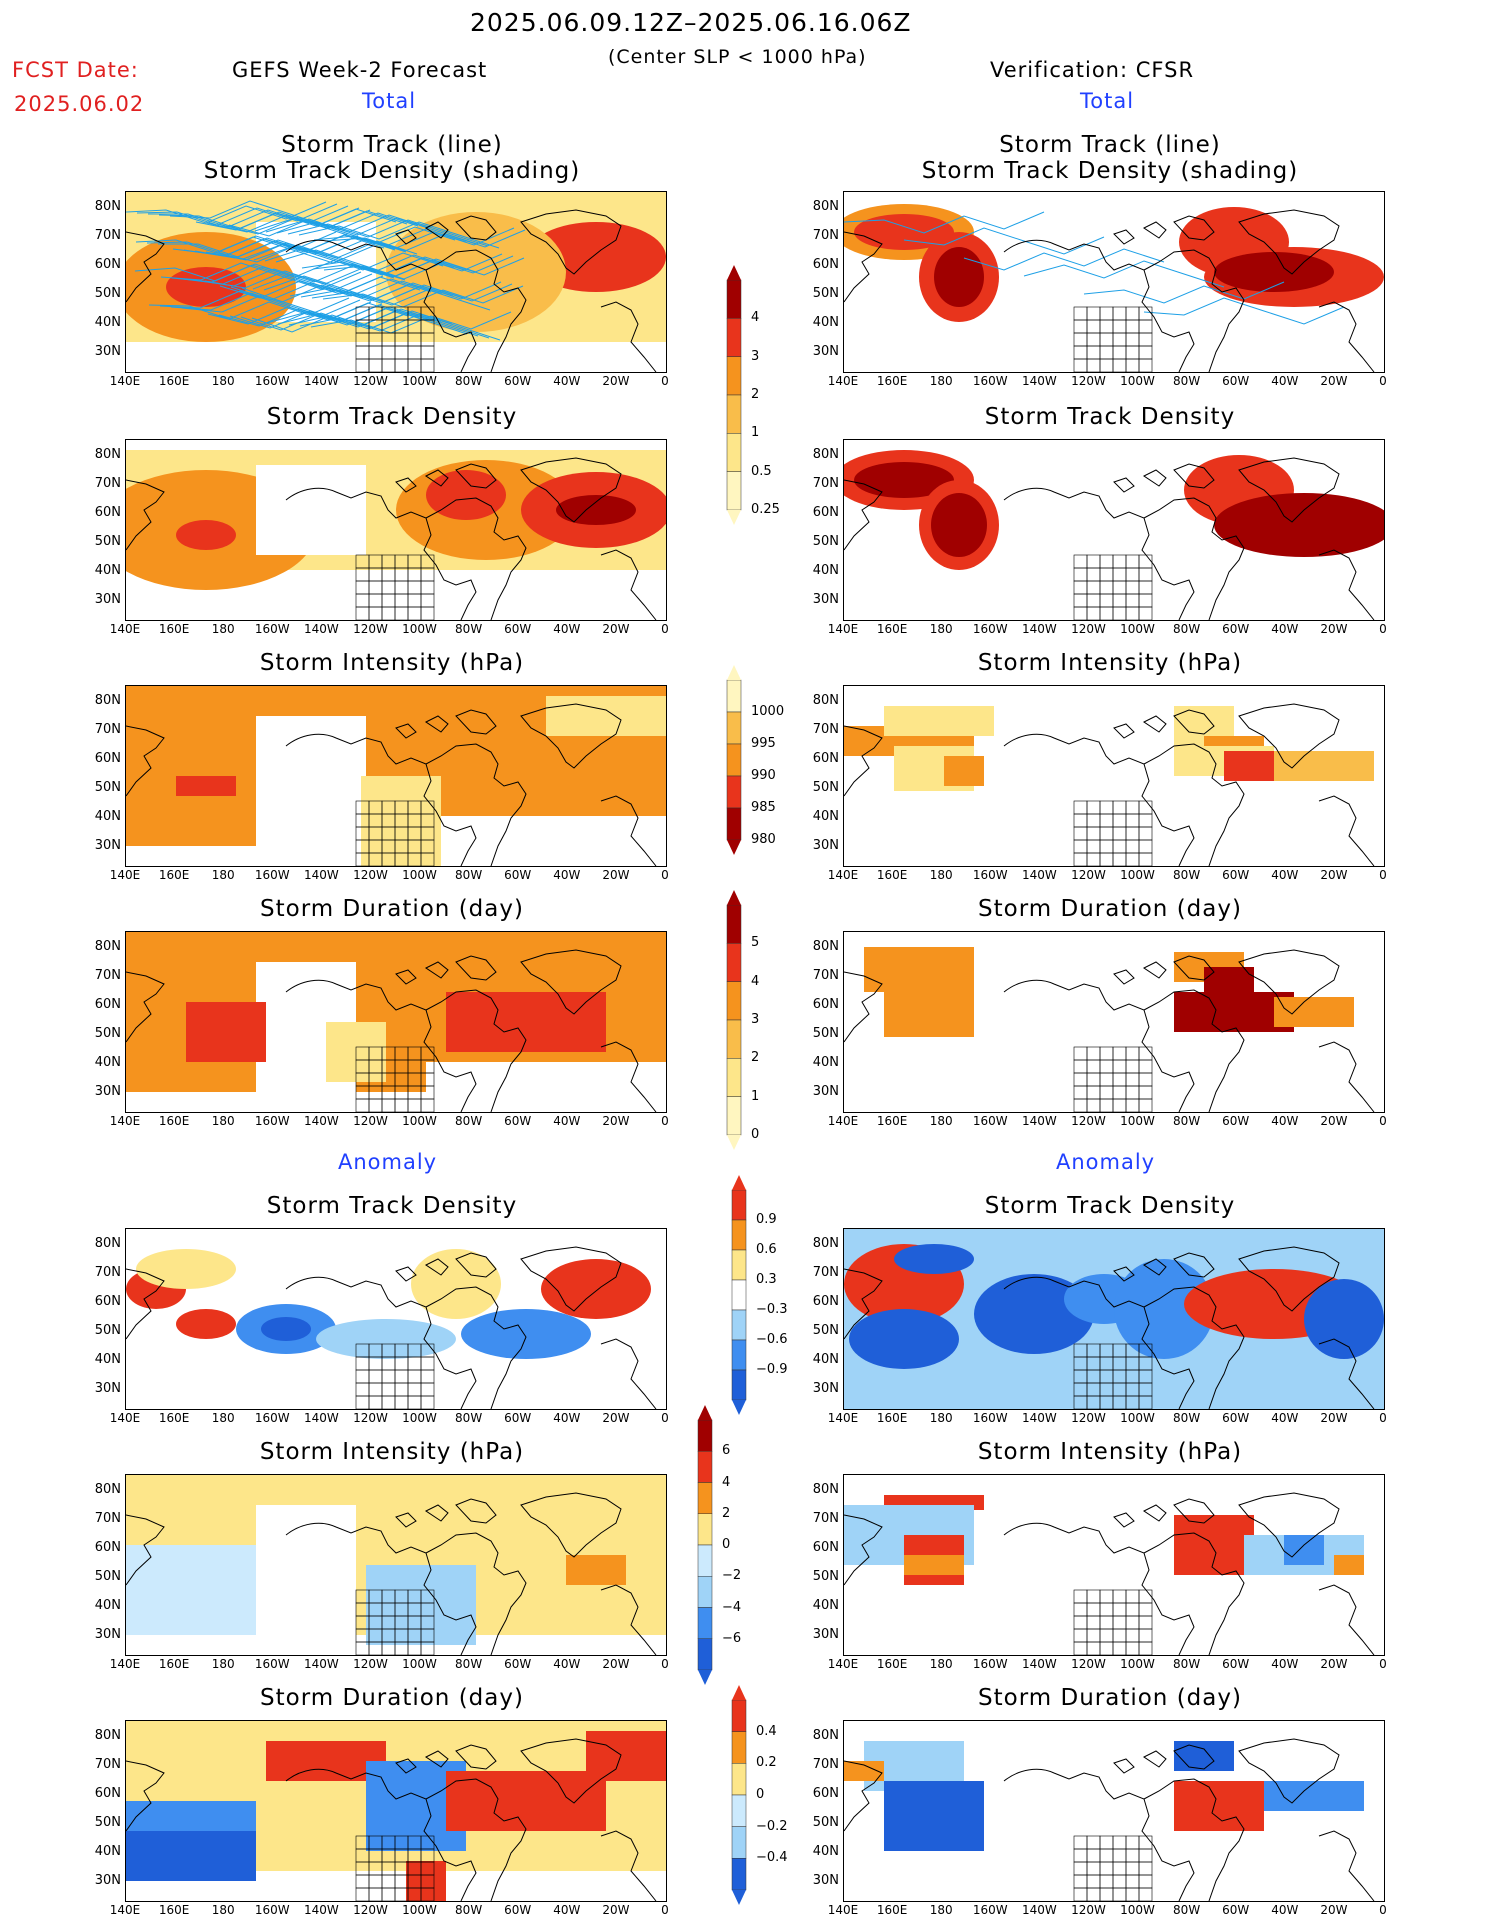  Describe the element at coordinates (392, 1206) in the screenshot. I see `title-density-anom-left: Storm Track Density` at that location.